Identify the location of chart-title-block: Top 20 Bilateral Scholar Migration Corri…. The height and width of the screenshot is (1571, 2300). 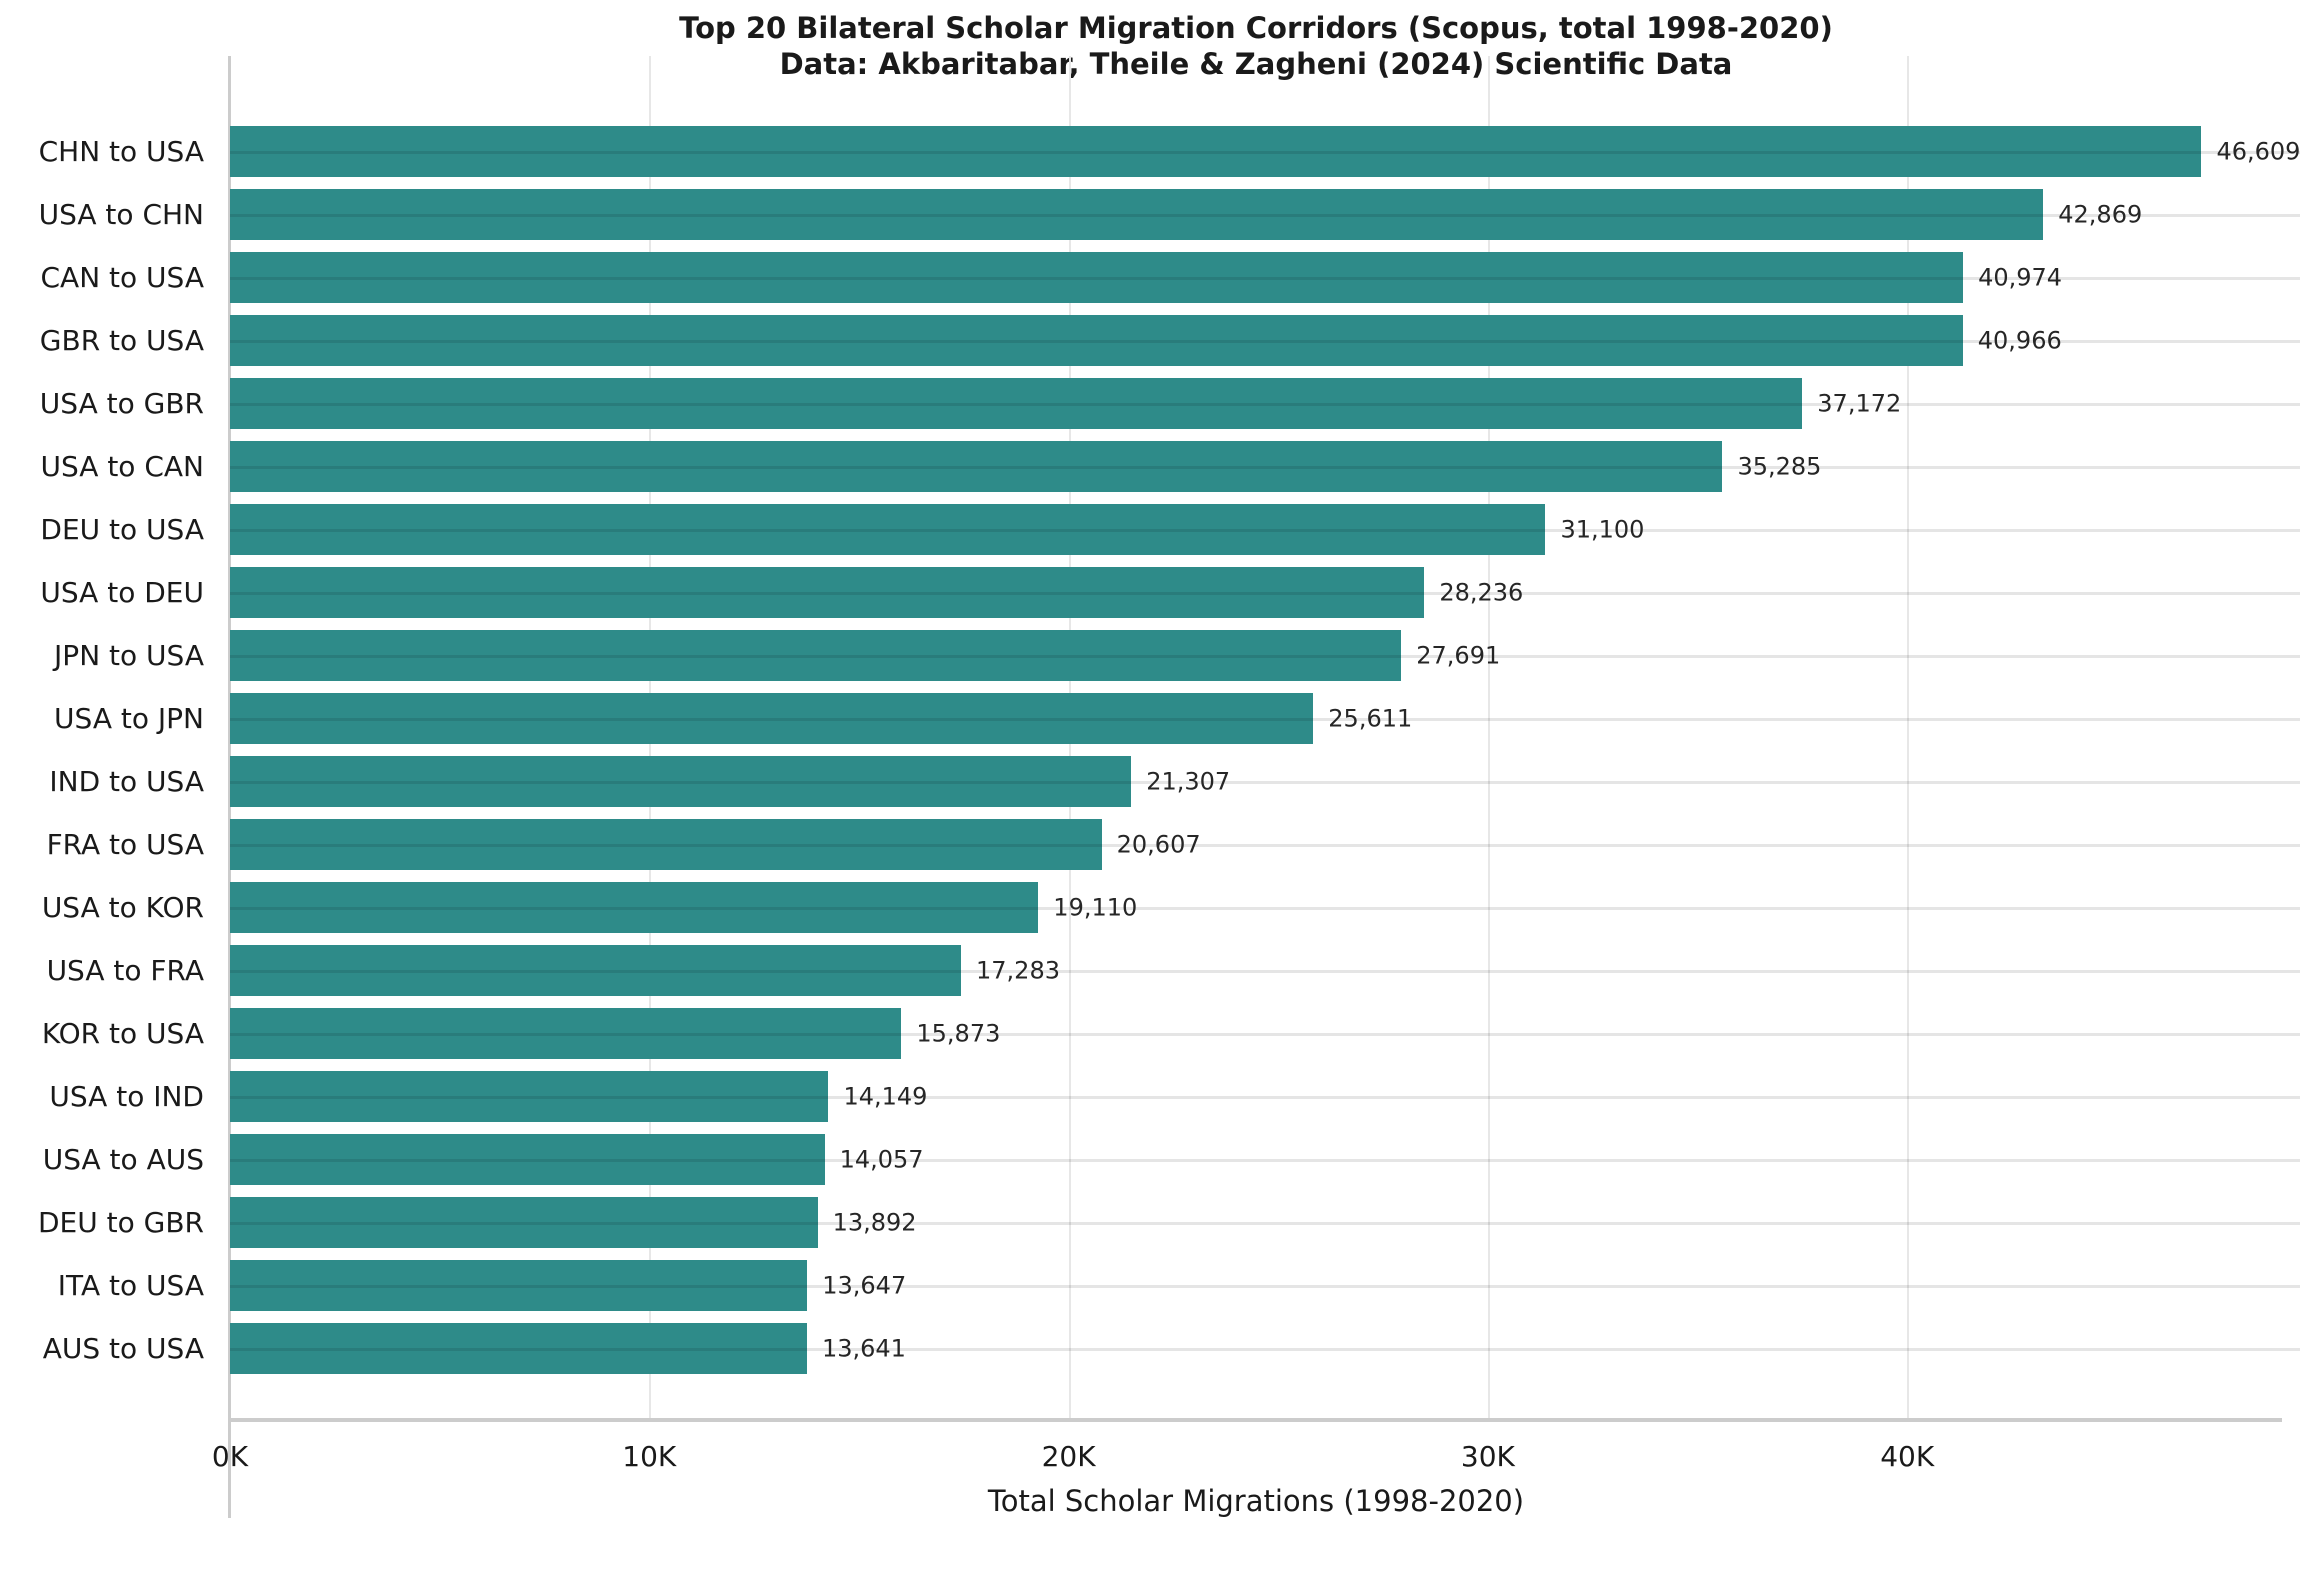
(1256, 46).